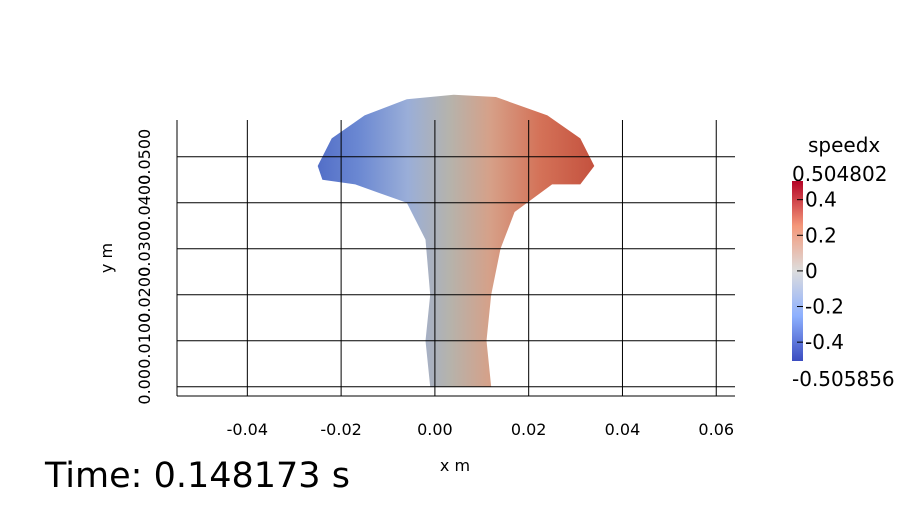 Image resolution: width=912 pixels, height=516 pixels. What do you see at coordinates (340, 429) in the screenshot?
I see `x-tick-label: -0.02` at bounding box center [340, 429].